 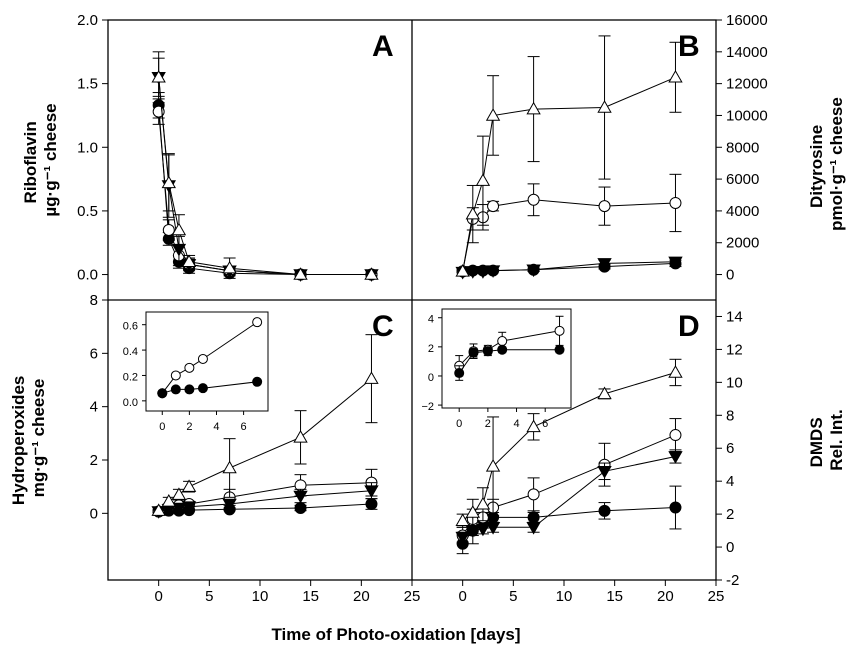 I want to click on panel-d-ytick-label: 8, so click(x=730, y=415).